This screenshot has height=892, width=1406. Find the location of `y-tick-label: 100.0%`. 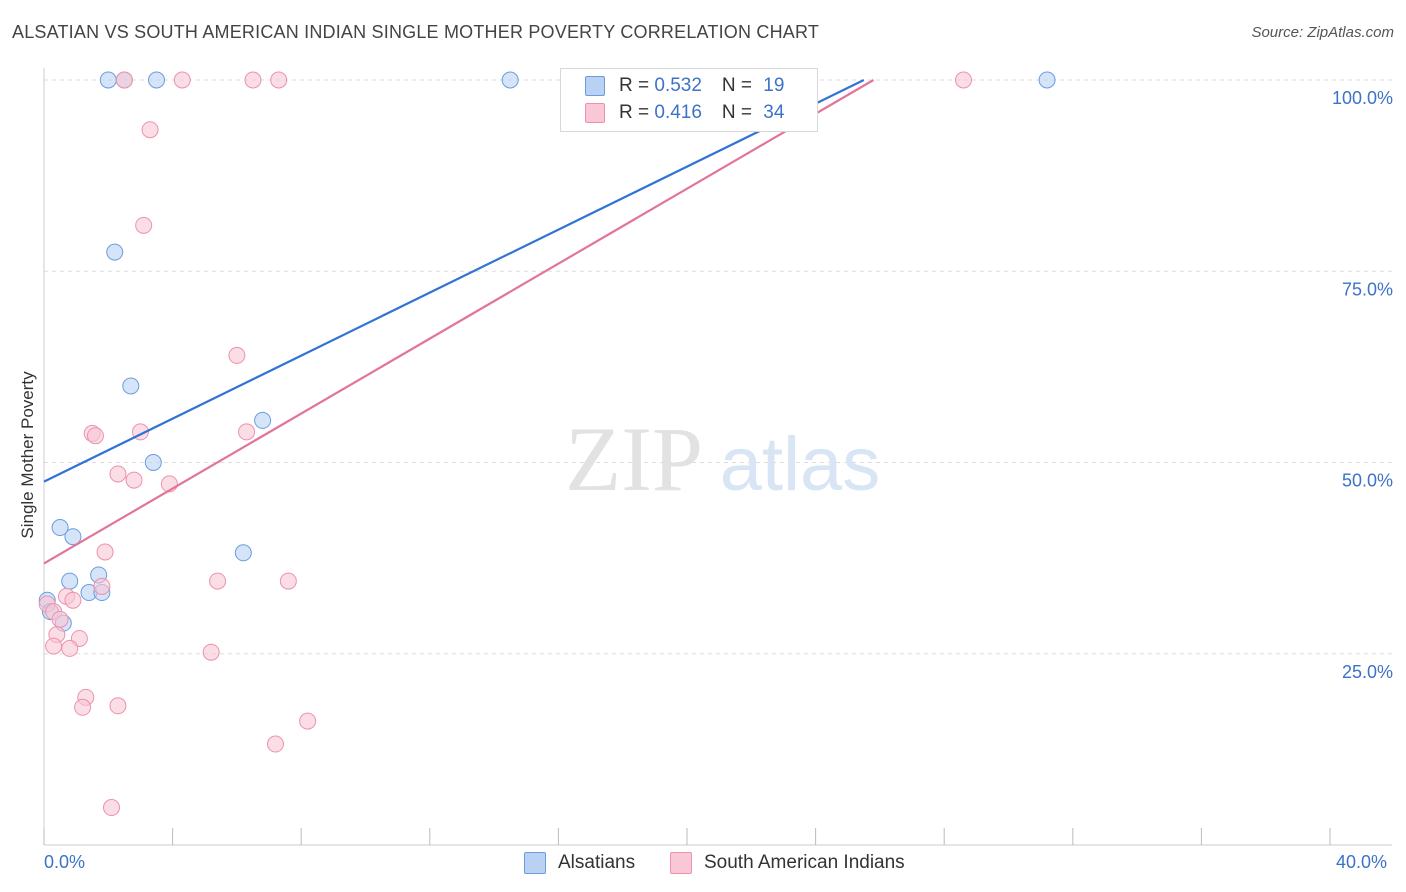

y-tick-label: 100.0% is located at coordinates (1362, 98).